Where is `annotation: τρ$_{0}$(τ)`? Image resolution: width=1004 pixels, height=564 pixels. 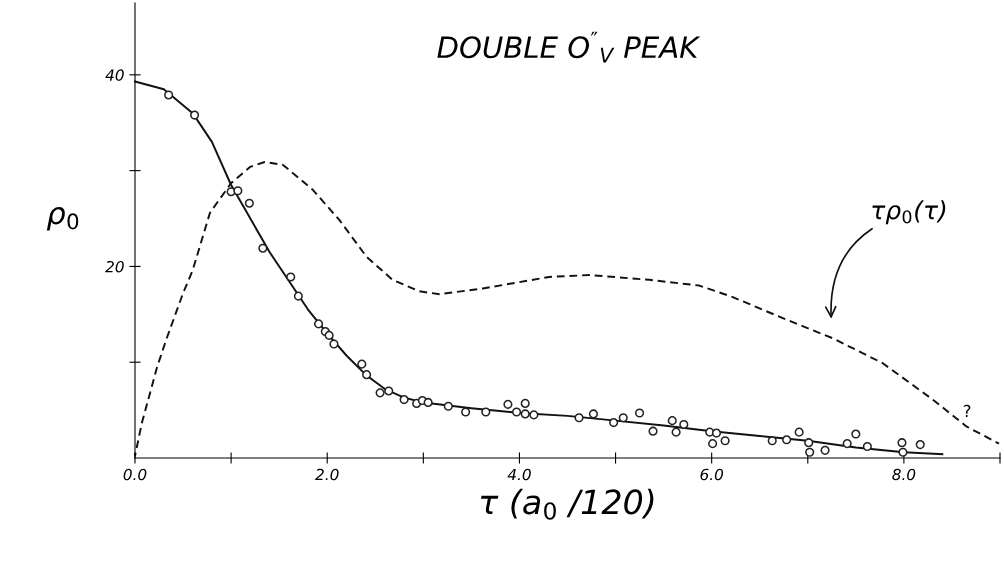
annotation: τρ$_{0}$(τ) is located at coordinates (909, 212).